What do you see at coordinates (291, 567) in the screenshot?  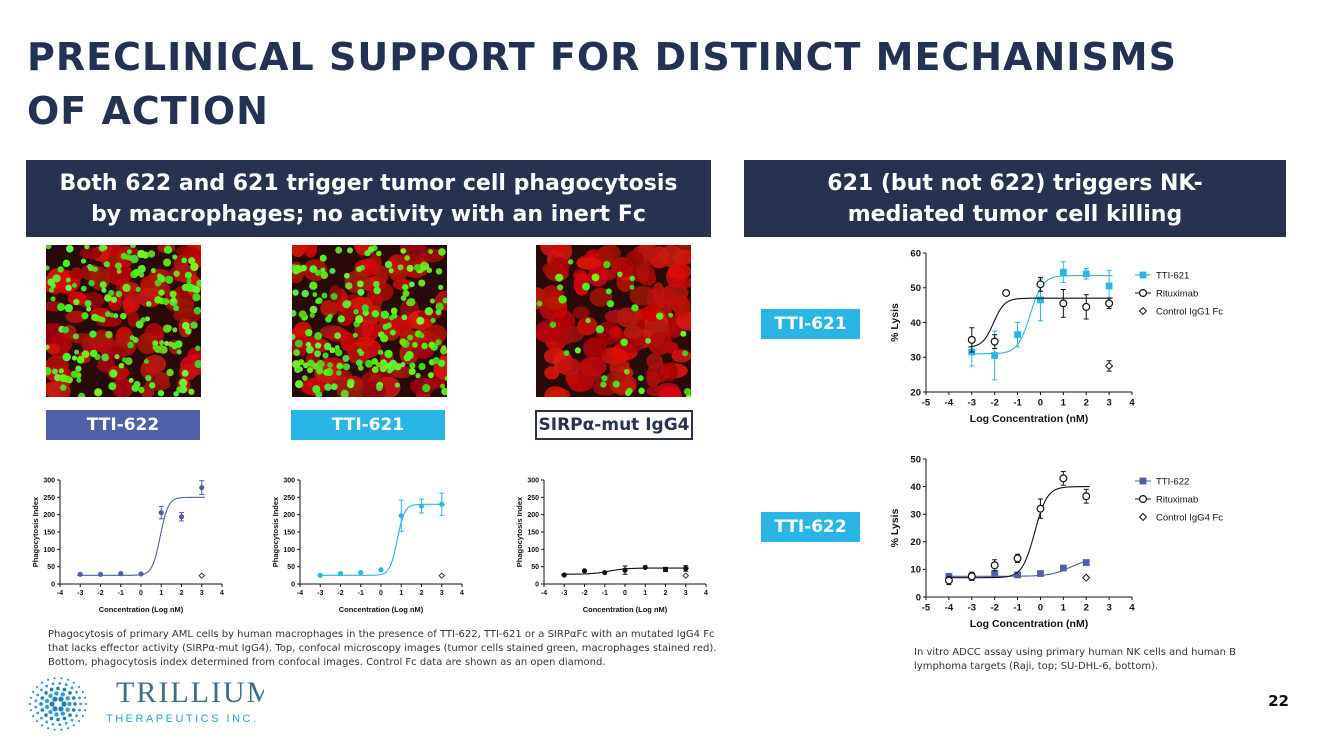 I see `y-tick-label: 50` at bounding box center [291, 567].